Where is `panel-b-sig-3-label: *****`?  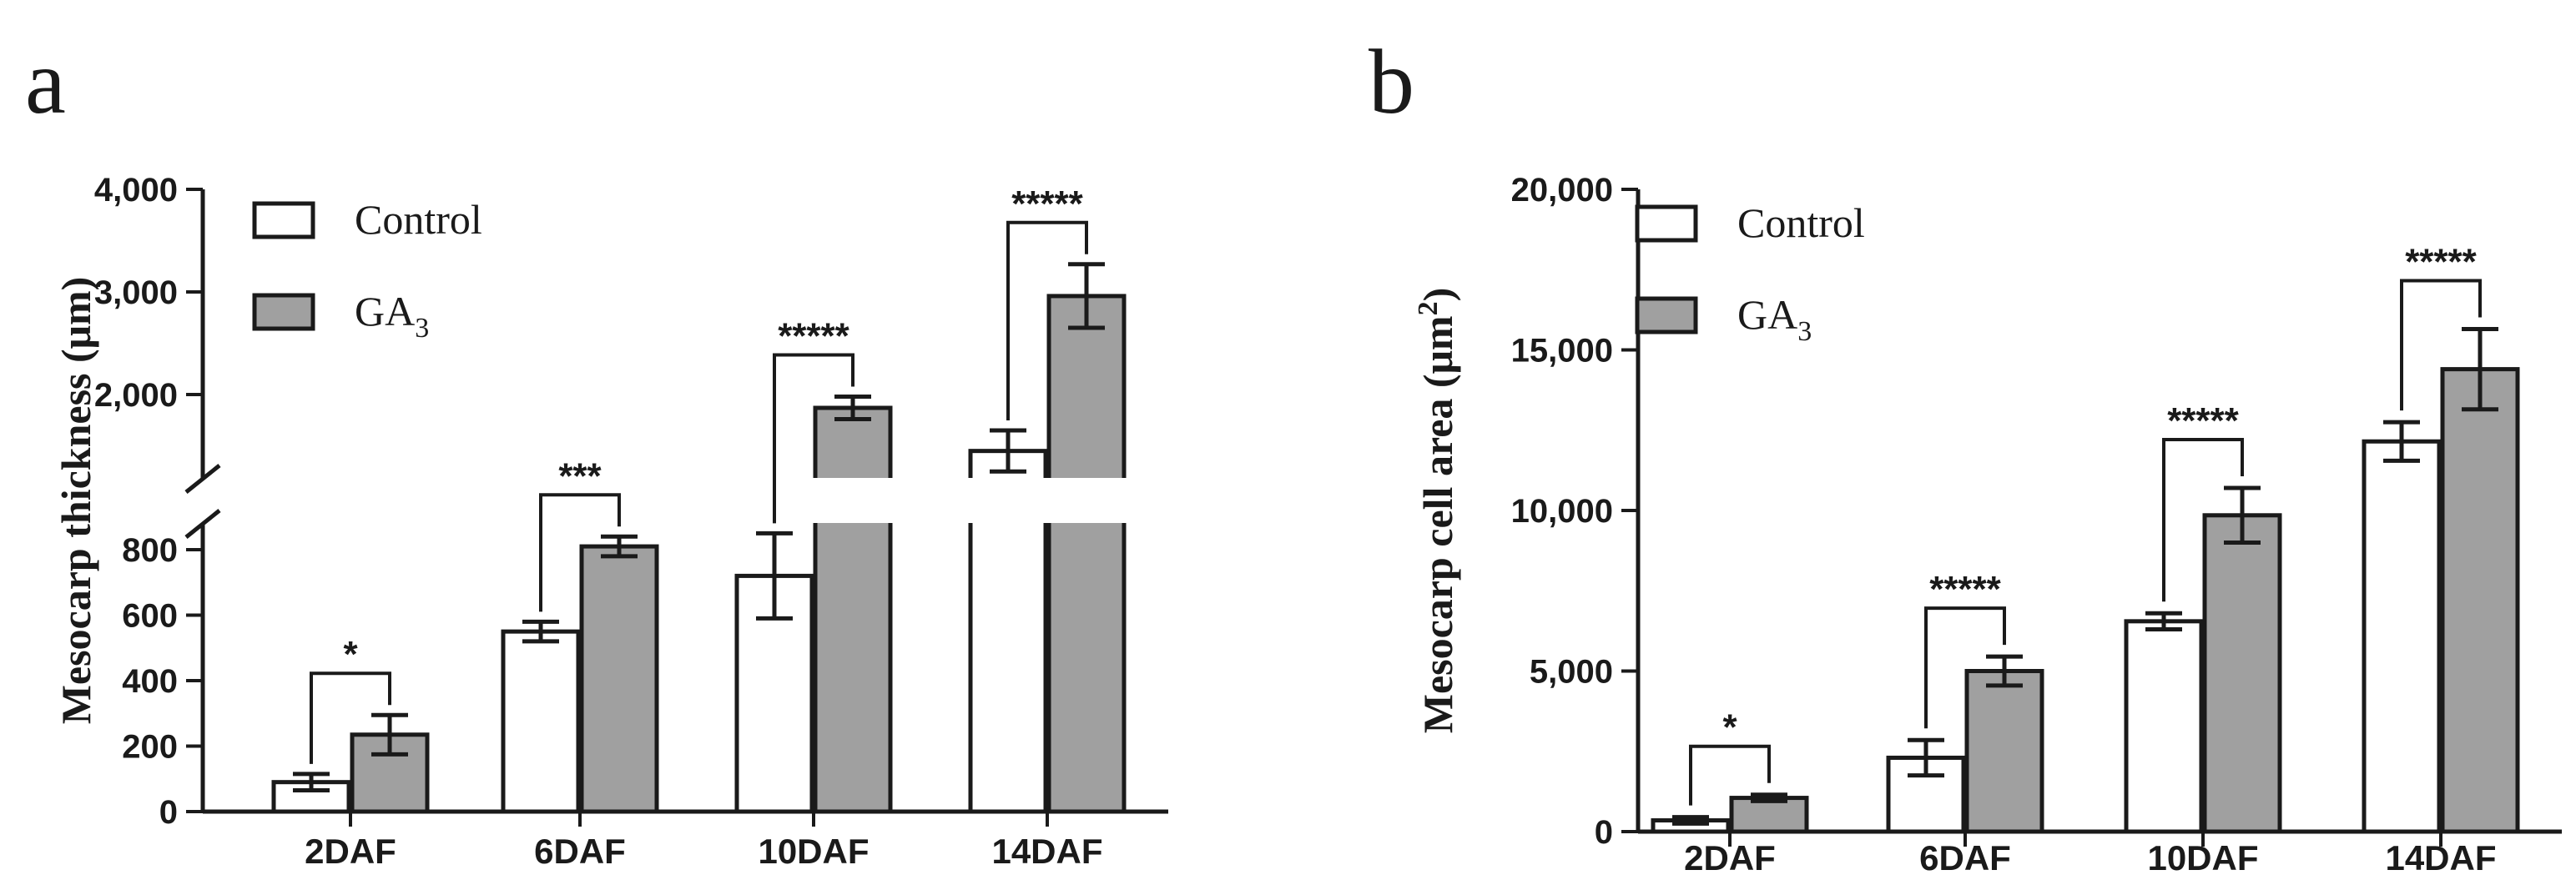
panel-b-sig-3-label: ***** is located at coordinates (2441, 261).